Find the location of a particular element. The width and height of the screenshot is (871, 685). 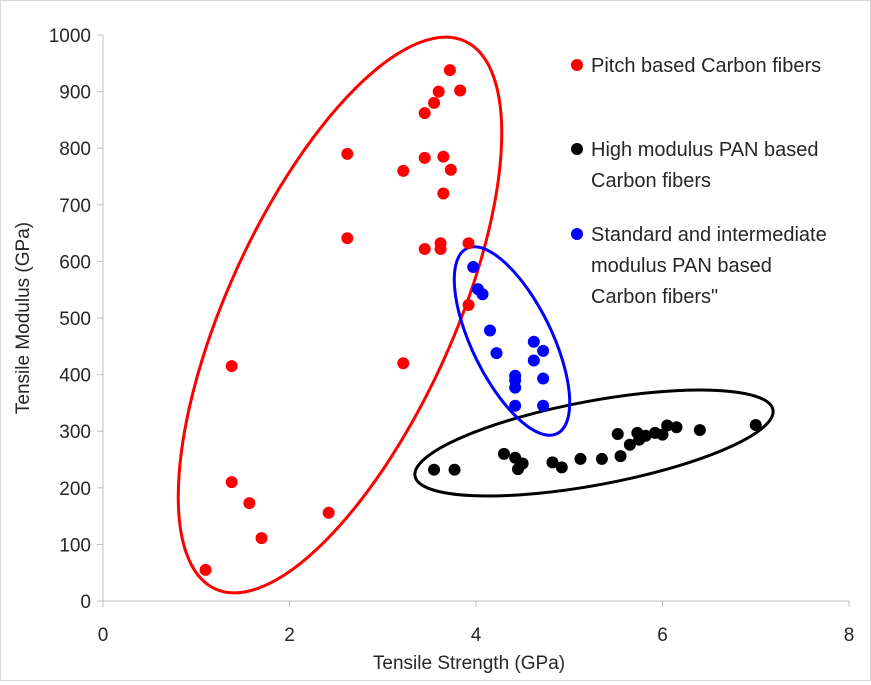

legend-label: modulus PAN based is located at coordinates (681, 266).